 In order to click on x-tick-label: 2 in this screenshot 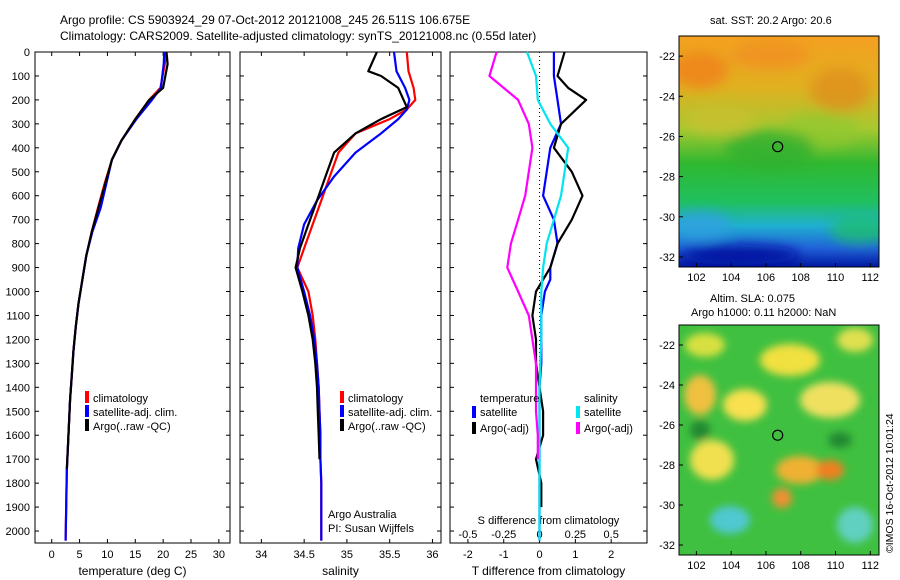, I will do `click(611, 555)`.